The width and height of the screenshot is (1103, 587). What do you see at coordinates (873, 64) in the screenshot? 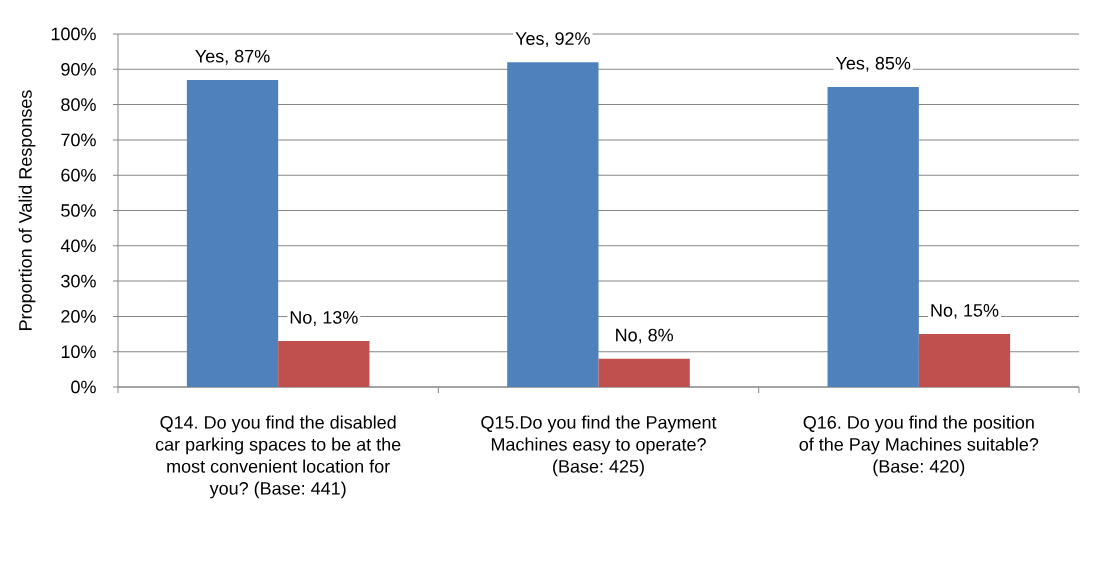
I see `data-label: Yes, 85%` at bounding box center [873, 64].